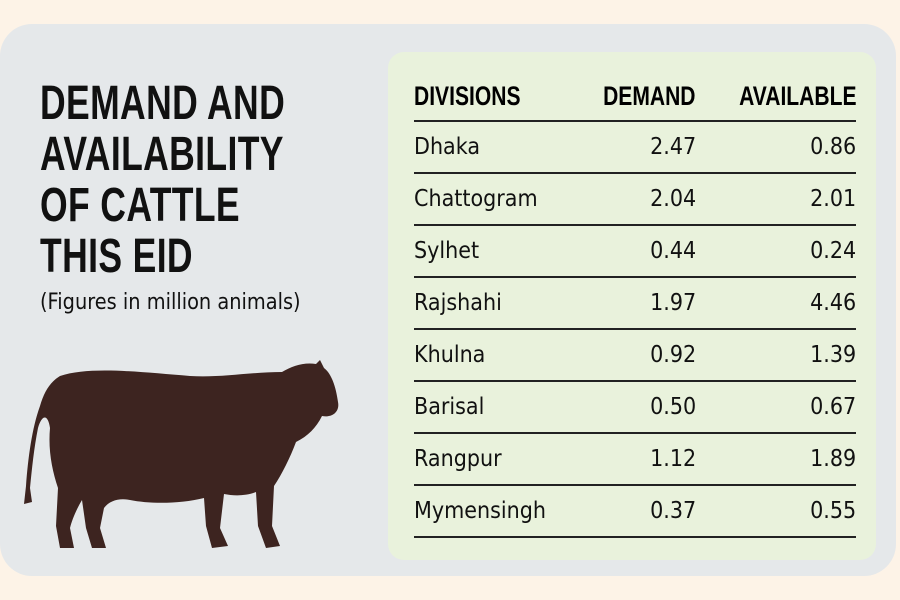 The width and height of the screenshot is (900, 600). I want to click on table-row: Khulna 0.92 1.39, so click(635, 355).